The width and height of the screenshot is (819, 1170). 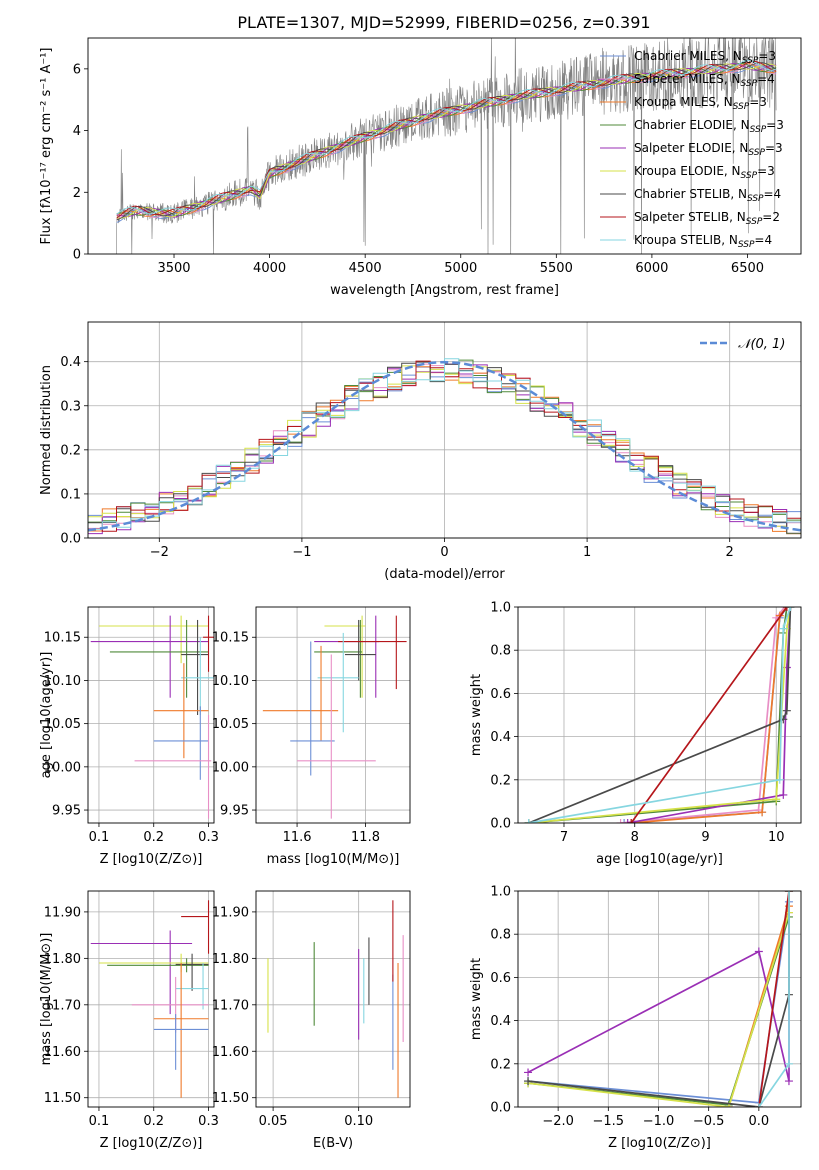 What do you see at coordinates (705, 837) in the screenshot?
I see `x-tick-label: 9` at bounding box center [705, 837].